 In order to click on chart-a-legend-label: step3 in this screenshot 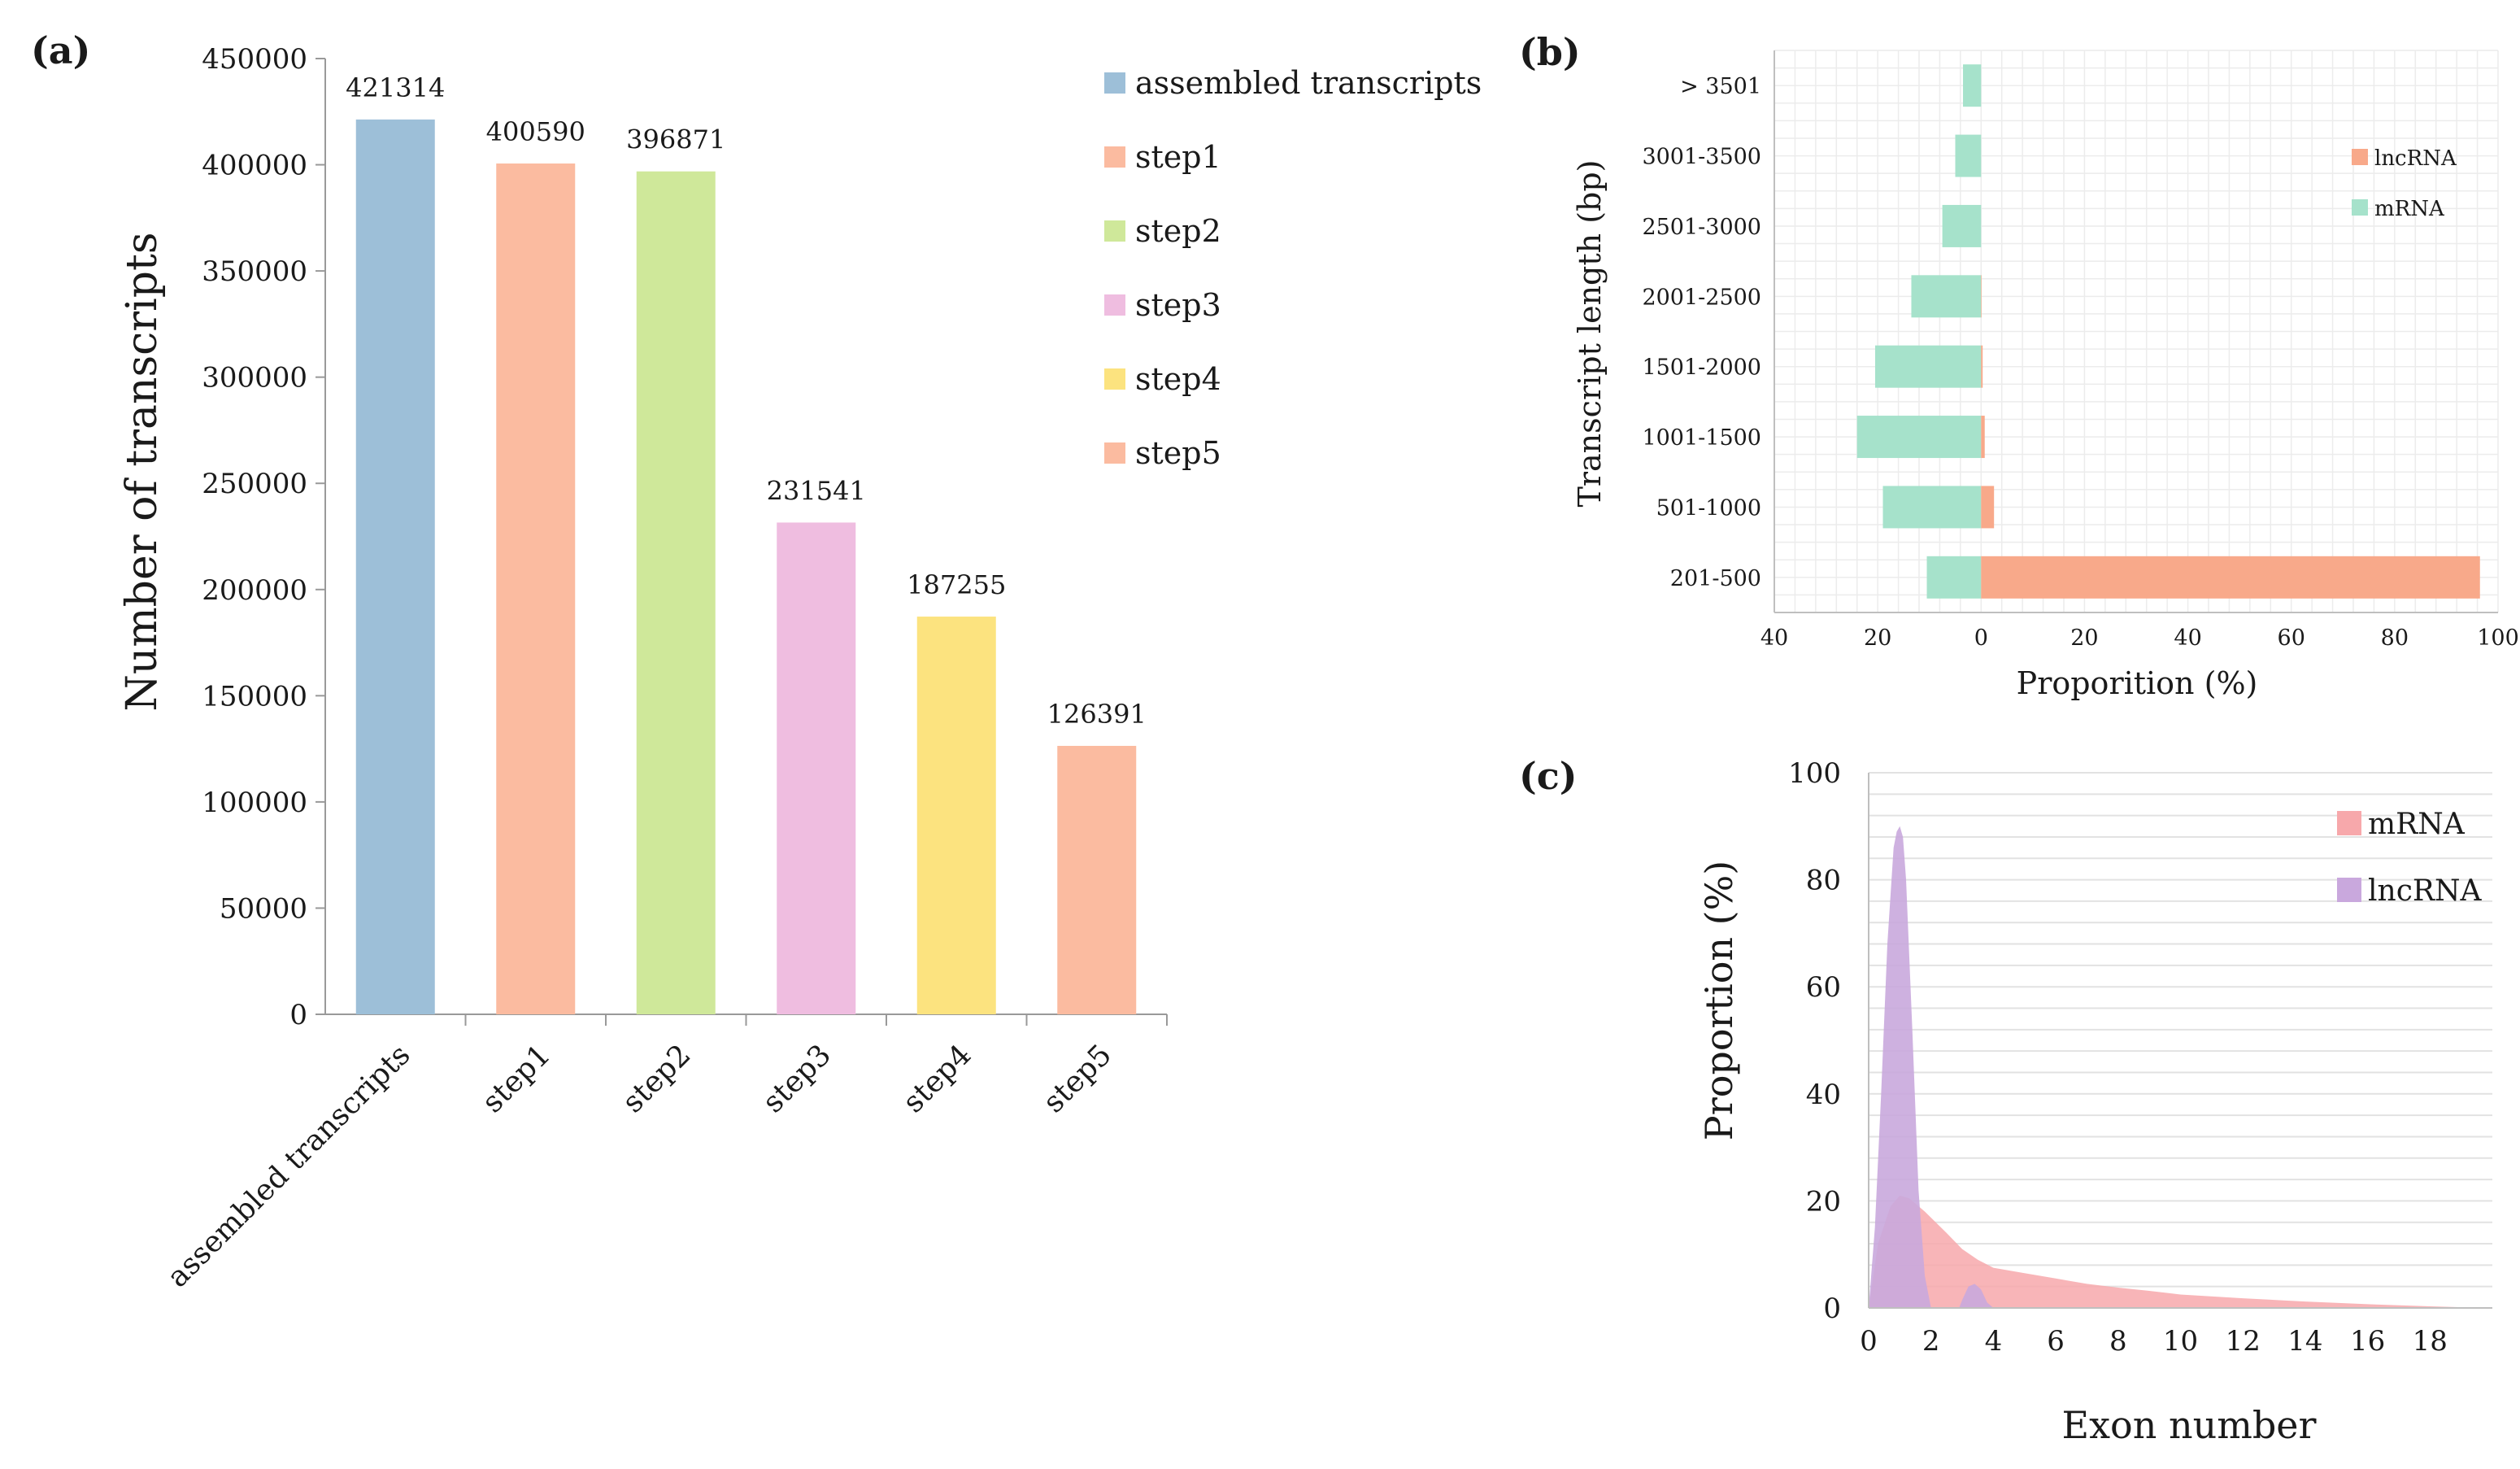, I will do `click(1178, 305)`.